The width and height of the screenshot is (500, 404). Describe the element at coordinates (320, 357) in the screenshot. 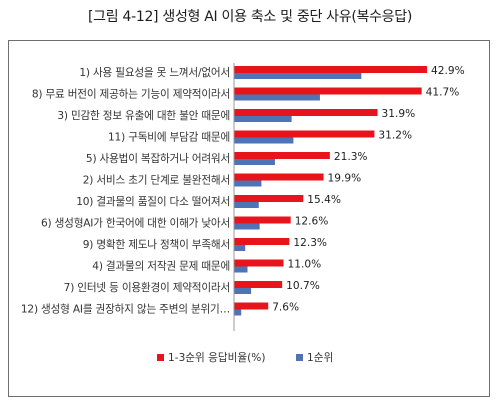

I see `legend-label-first: 1순위` at that location.